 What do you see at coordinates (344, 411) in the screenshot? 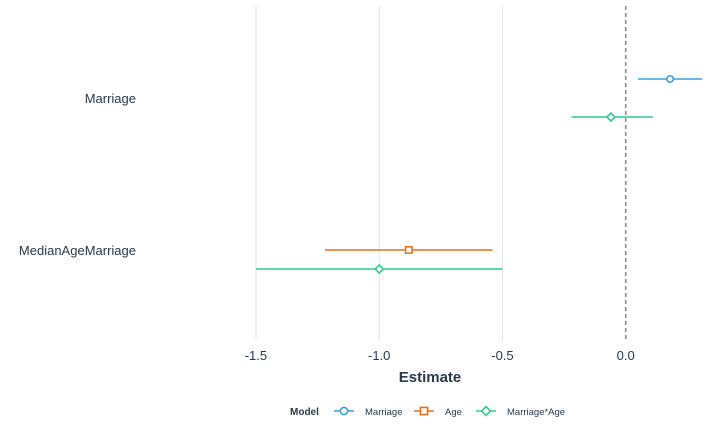
I see `legend-key-circle` at bounding box center [344, 411].